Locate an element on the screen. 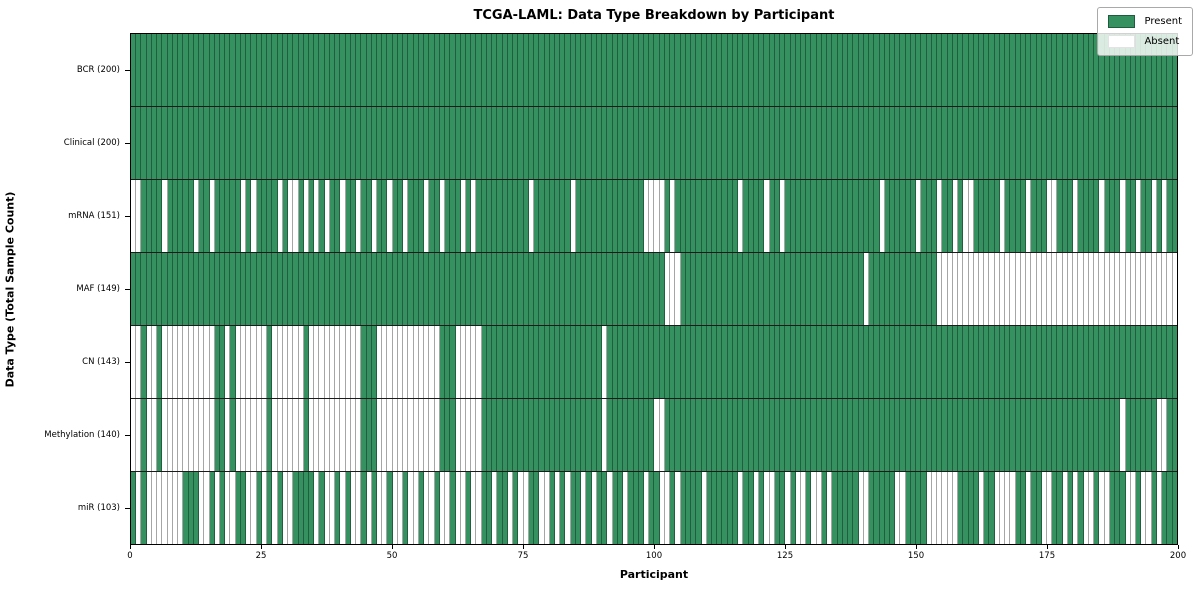 The height and width of the screenshot is (600, 1200). row-band-miR is located at coordinates (654, 508).